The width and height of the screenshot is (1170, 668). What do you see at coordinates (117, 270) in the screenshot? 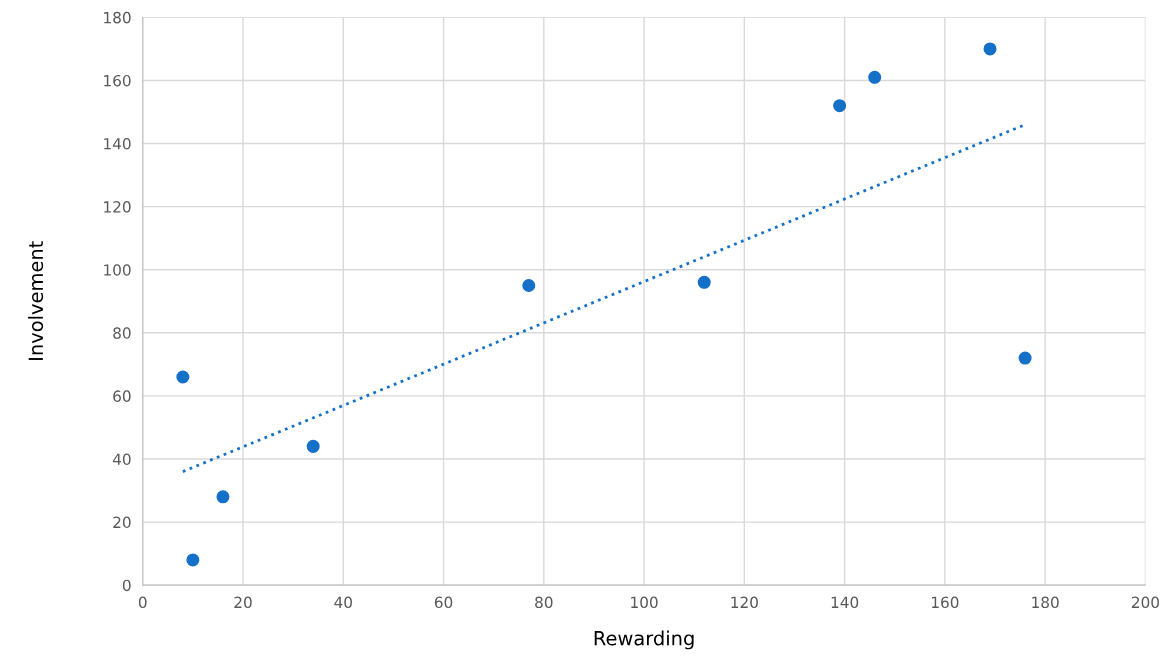
I see `y-tick-label: 100` at bounding box center [117, 270].